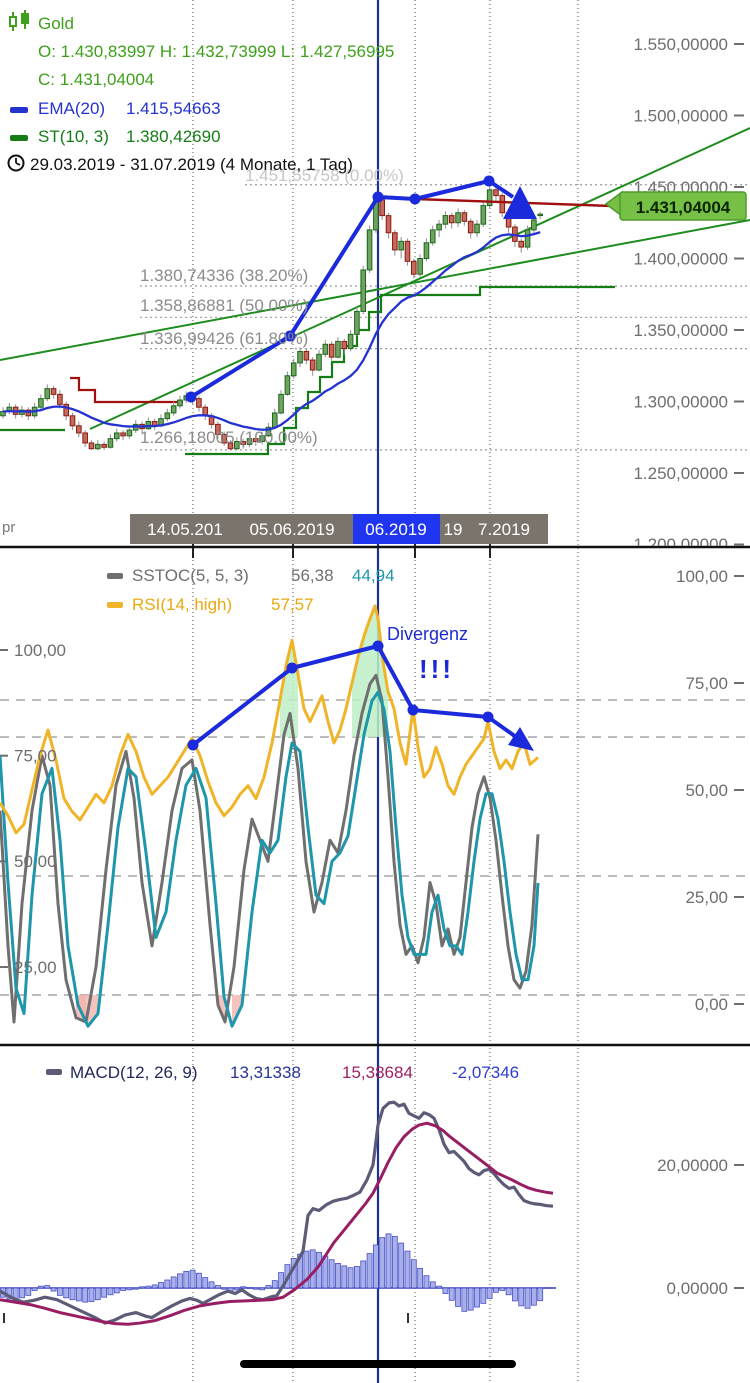  What do you see at coordinates (339, 529) in the screenshot?
I see `date-bar` at bounding box center [339, 529].